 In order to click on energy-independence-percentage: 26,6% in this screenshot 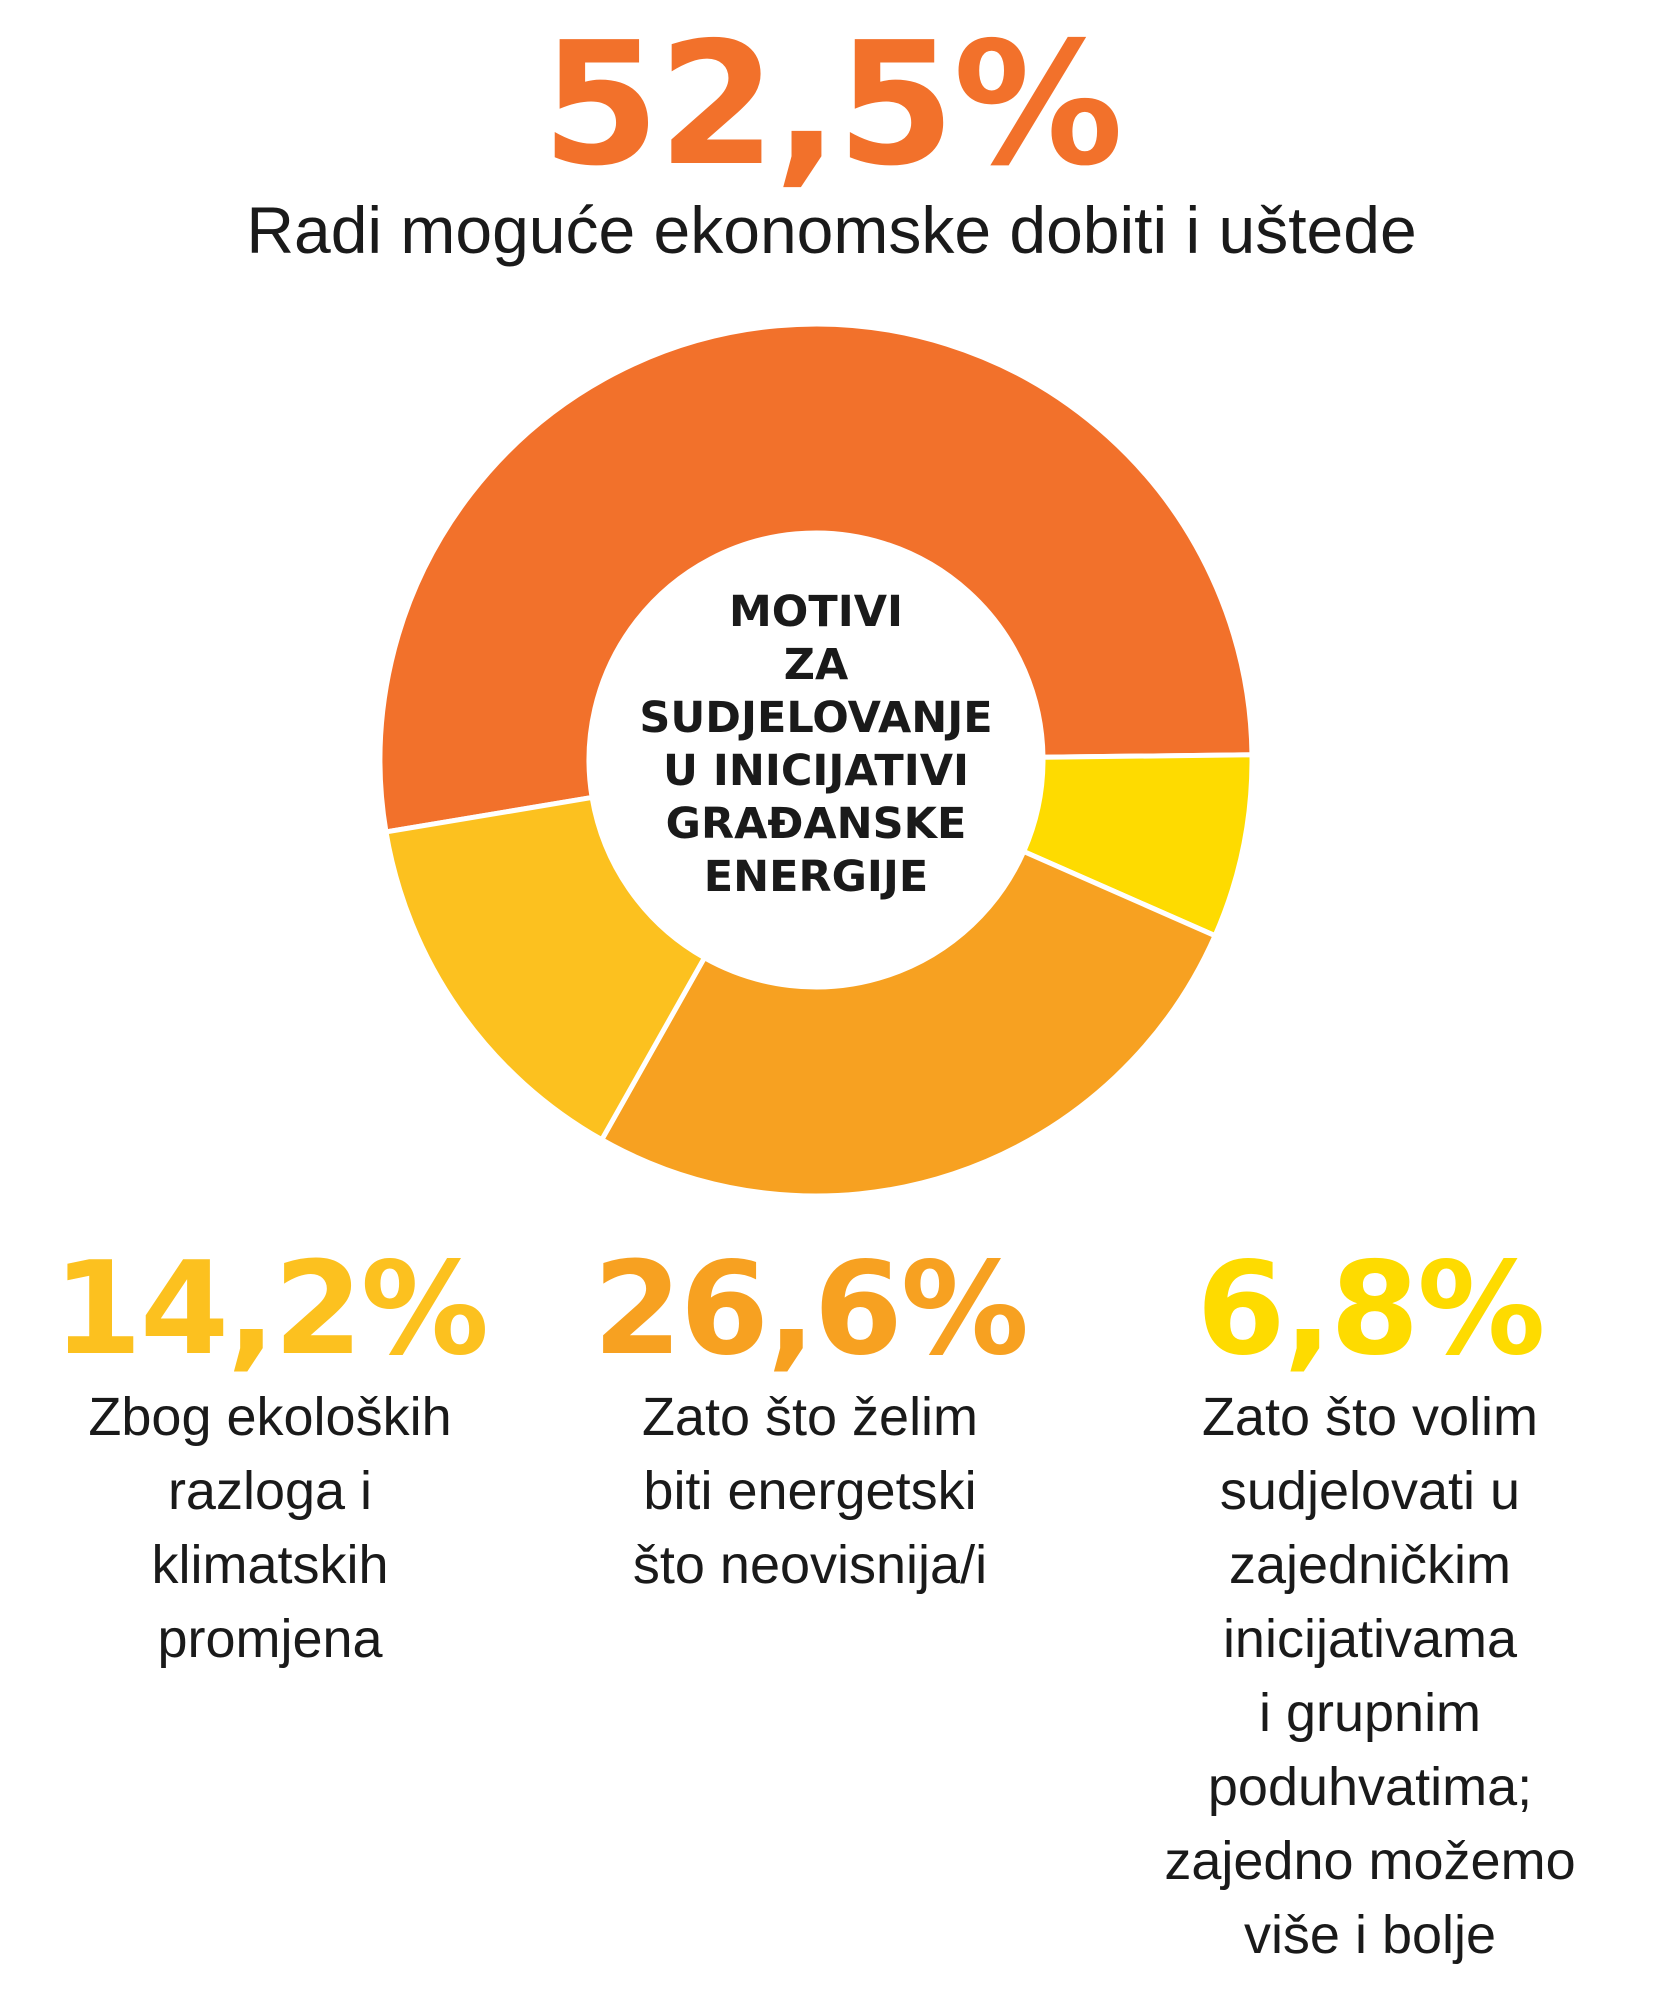, I will do `click(810, 1309)`.